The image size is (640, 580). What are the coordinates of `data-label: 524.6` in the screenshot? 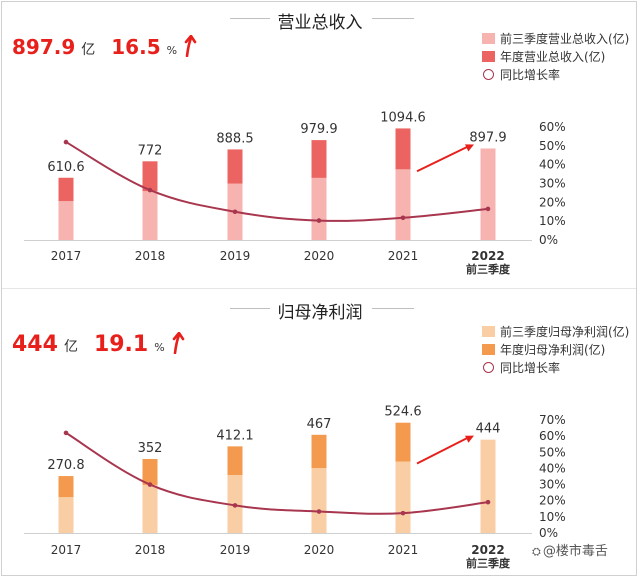 It's located at (402, 412).